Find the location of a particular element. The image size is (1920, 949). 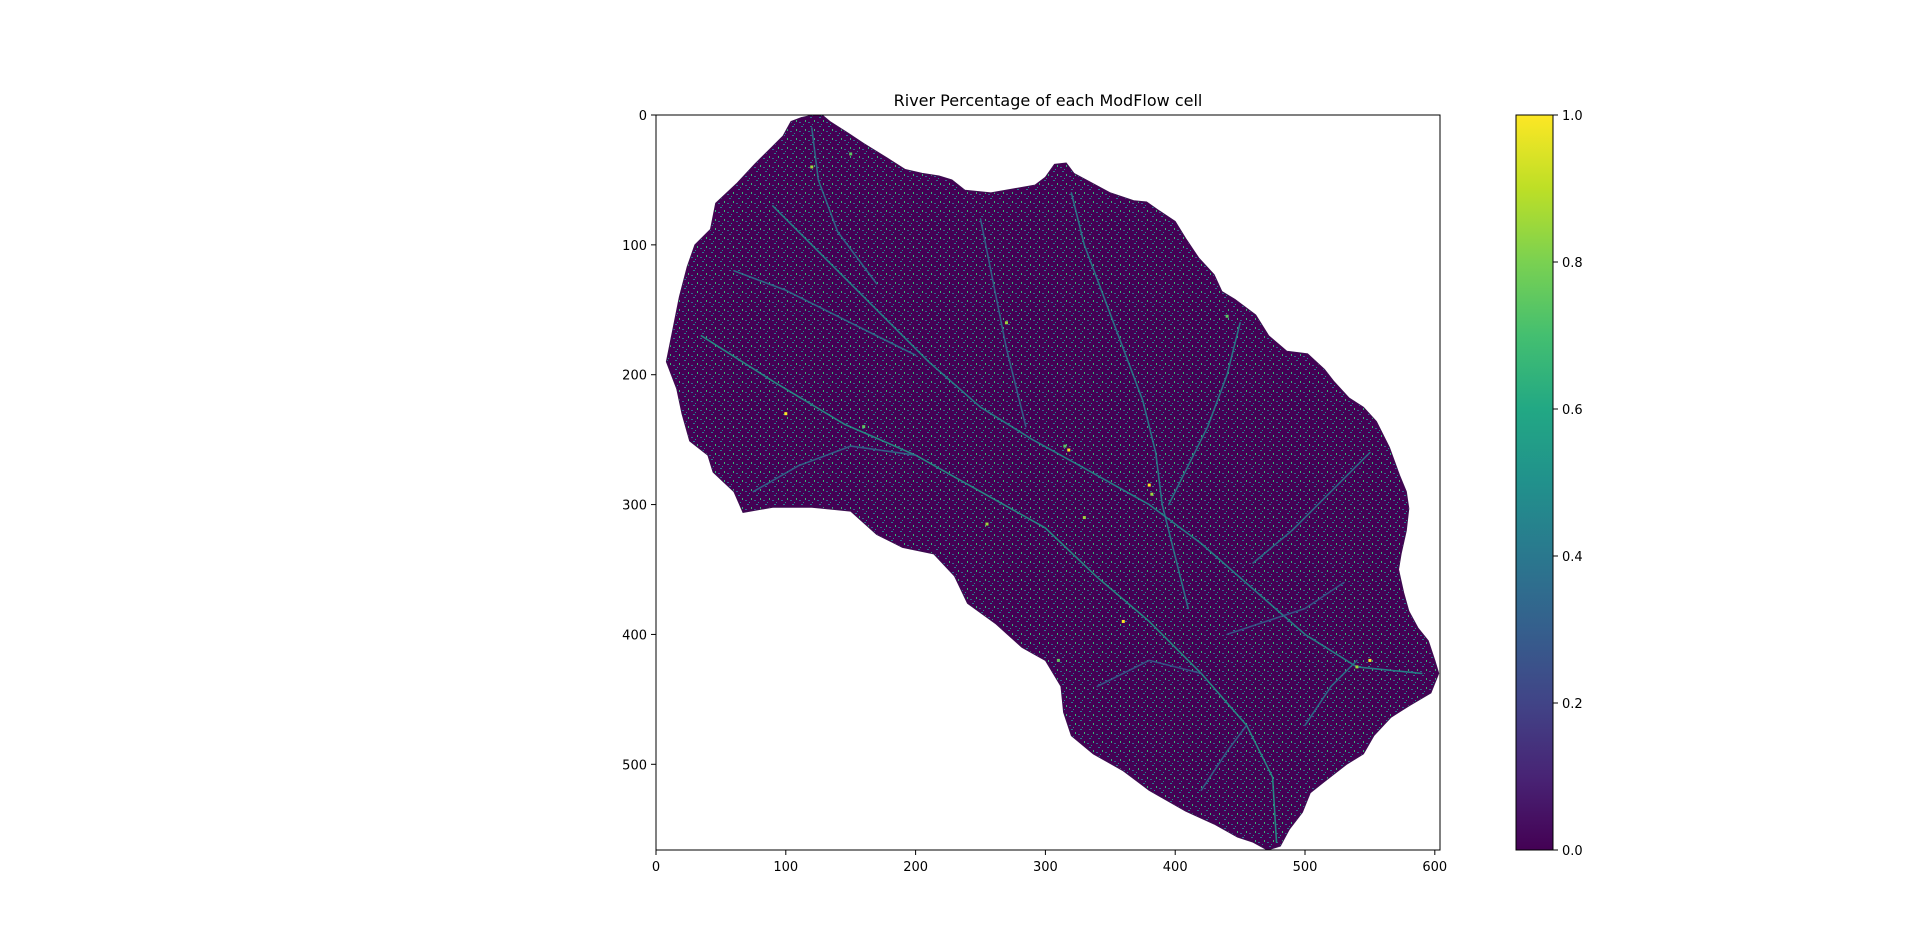

x-tick-label: 200 is located at coordinates (915, 867).